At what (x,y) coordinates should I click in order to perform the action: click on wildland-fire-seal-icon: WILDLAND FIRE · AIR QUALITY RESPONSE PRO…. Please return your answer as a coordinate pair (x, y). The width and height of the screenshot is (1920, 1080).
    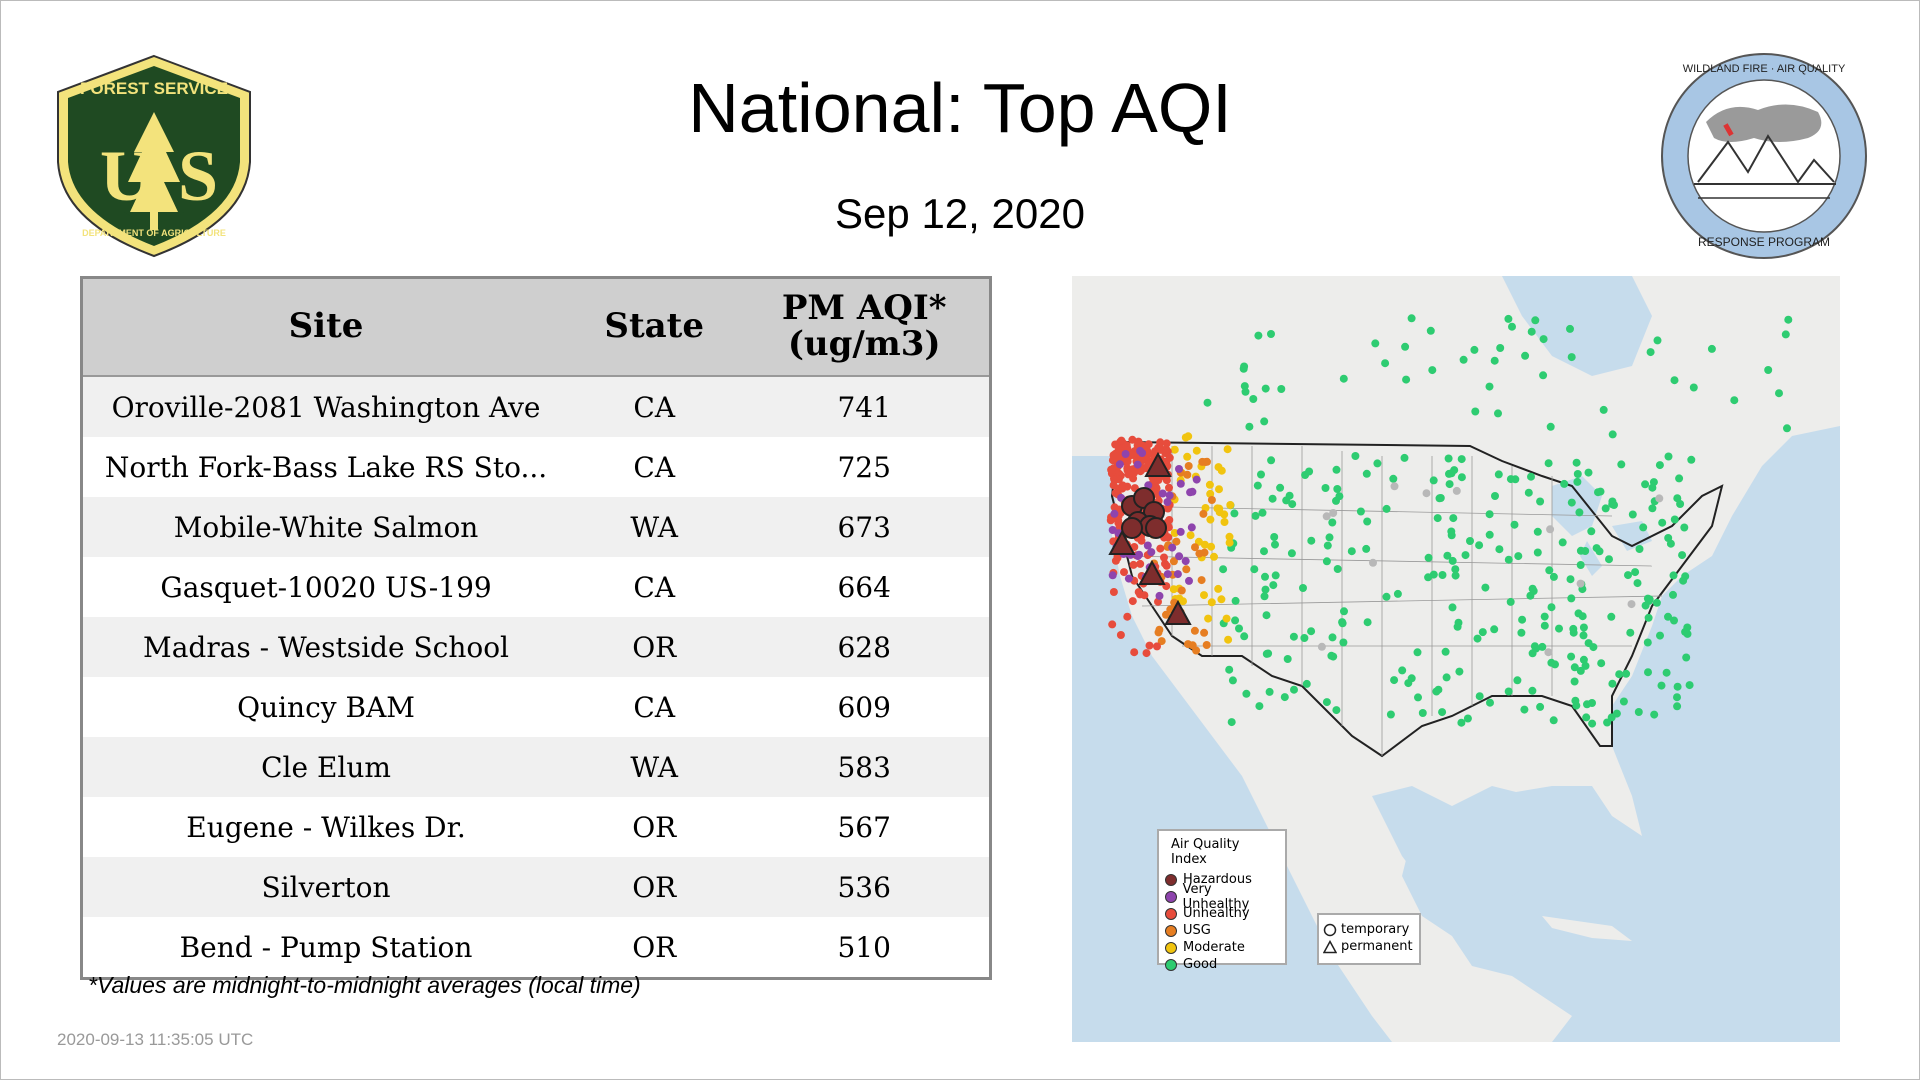
    Looking at the image, I should click on (1764, 156).